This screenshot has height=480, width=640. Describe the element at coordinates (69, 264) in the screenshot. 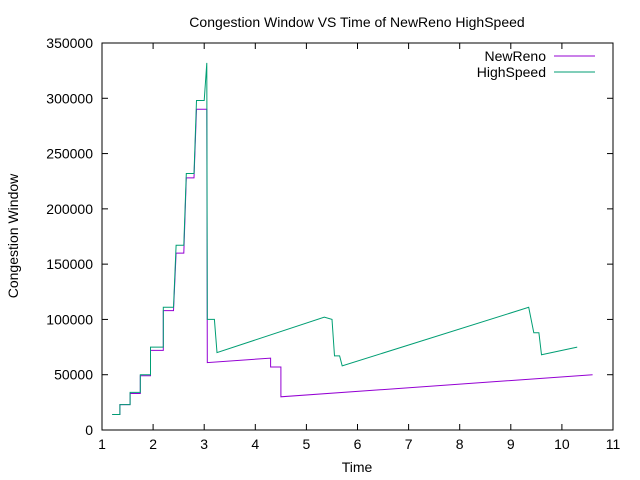

I see `y-tick-label: 150000` at that location.